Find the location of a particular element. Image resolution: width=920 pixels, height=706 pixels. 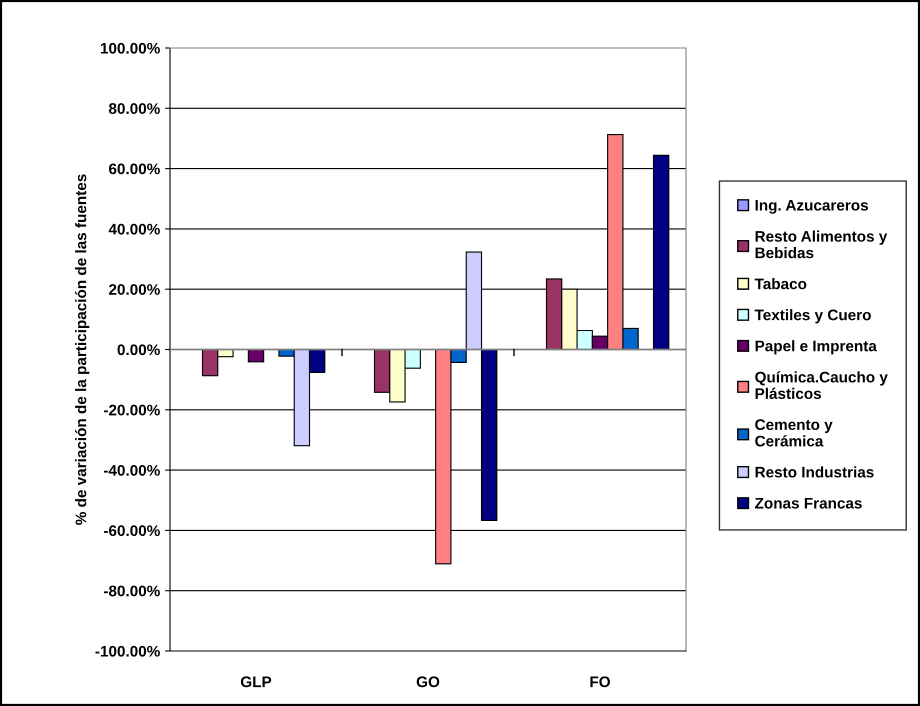

legend-label: Resto Alimentos y Bebidas is located at coordinates (822, 244).